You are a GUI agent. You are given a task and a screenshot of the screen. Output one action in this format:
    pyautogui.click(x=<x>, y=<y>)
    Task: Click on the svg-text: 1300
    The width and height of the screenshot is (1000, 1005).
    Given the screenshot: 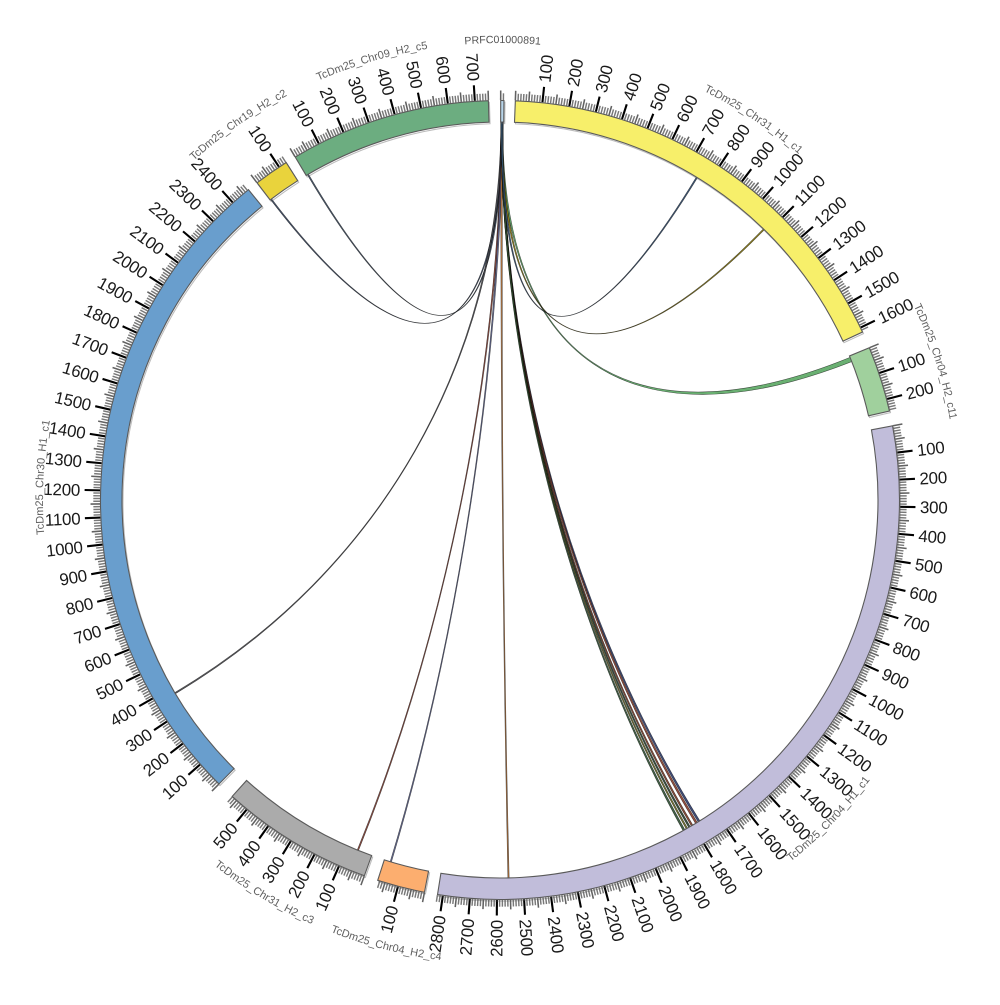 What is the action you would take?
    pyautogui.click(x=63, y=460)
    